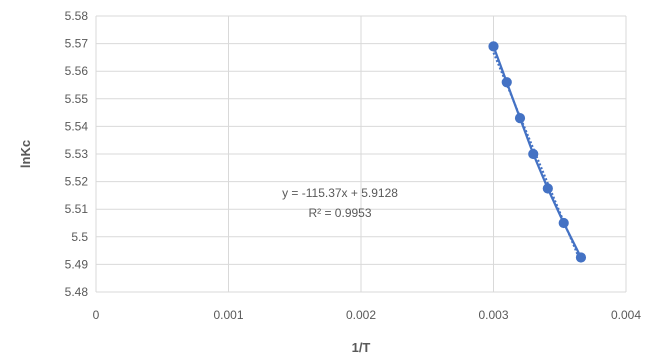  Describe the element at coordinates (493, 315) in the screenshot. I see `x-tick-label: 0.003` at that location.